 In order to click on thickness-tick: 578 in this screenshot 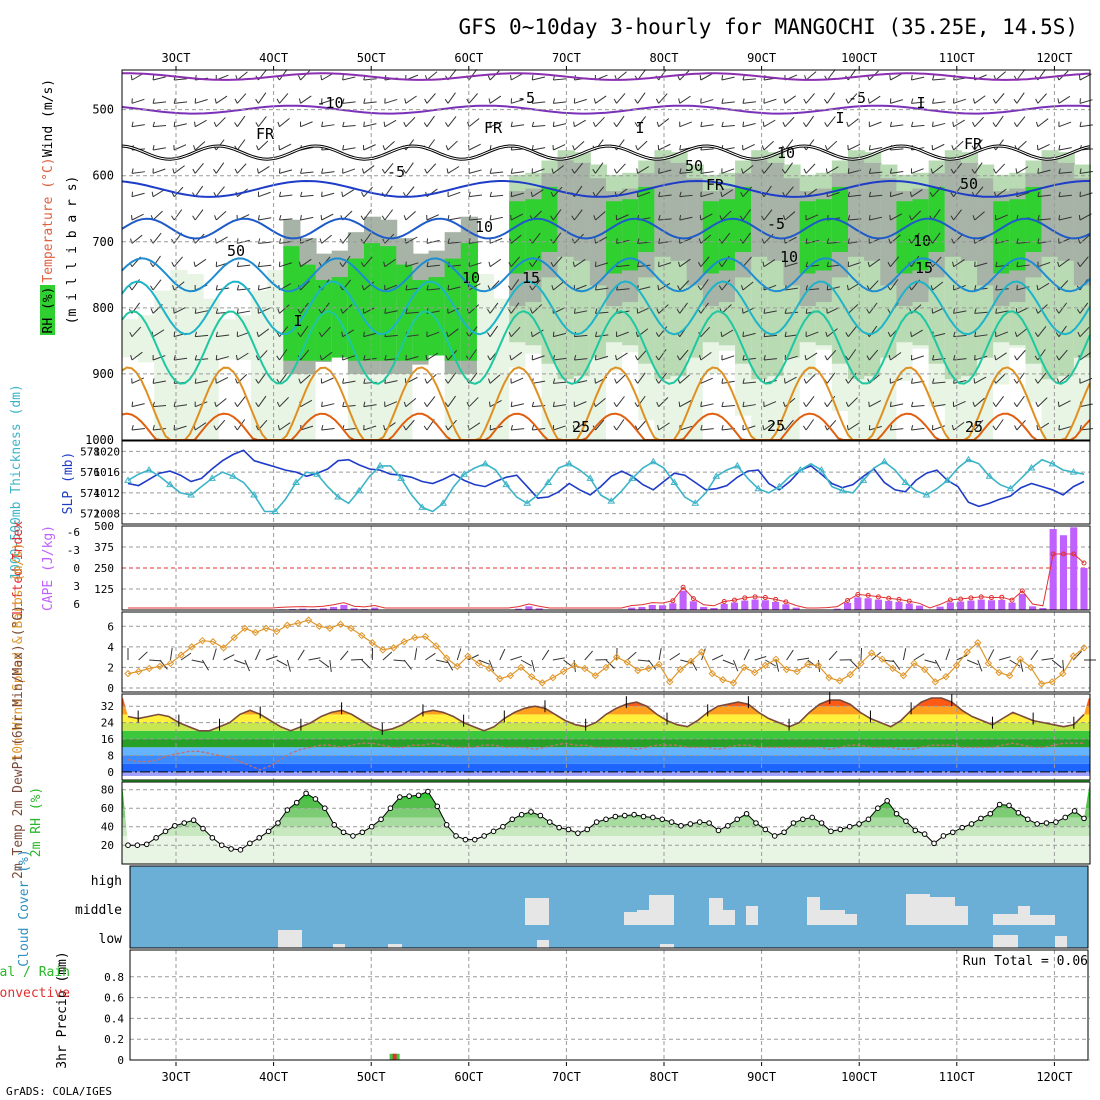, I will do `click(90, 451)`.